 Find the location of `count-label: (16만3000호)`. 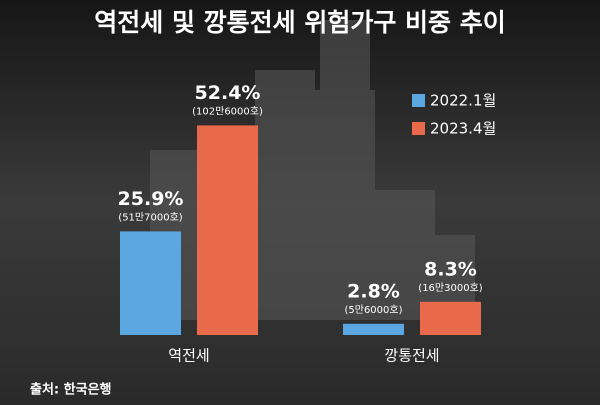

count-label: (16만3000호) is located at coordinates (450, 288).